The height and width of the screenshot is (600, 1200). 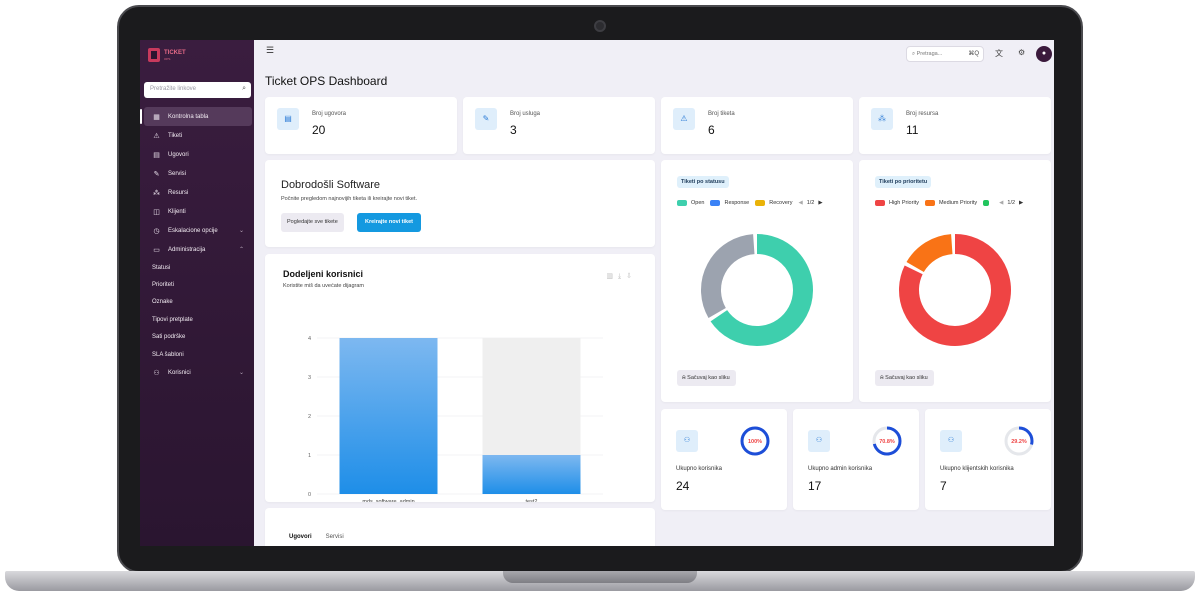 I want to click on folder-icon: ▭, so click(x=156, y=250).